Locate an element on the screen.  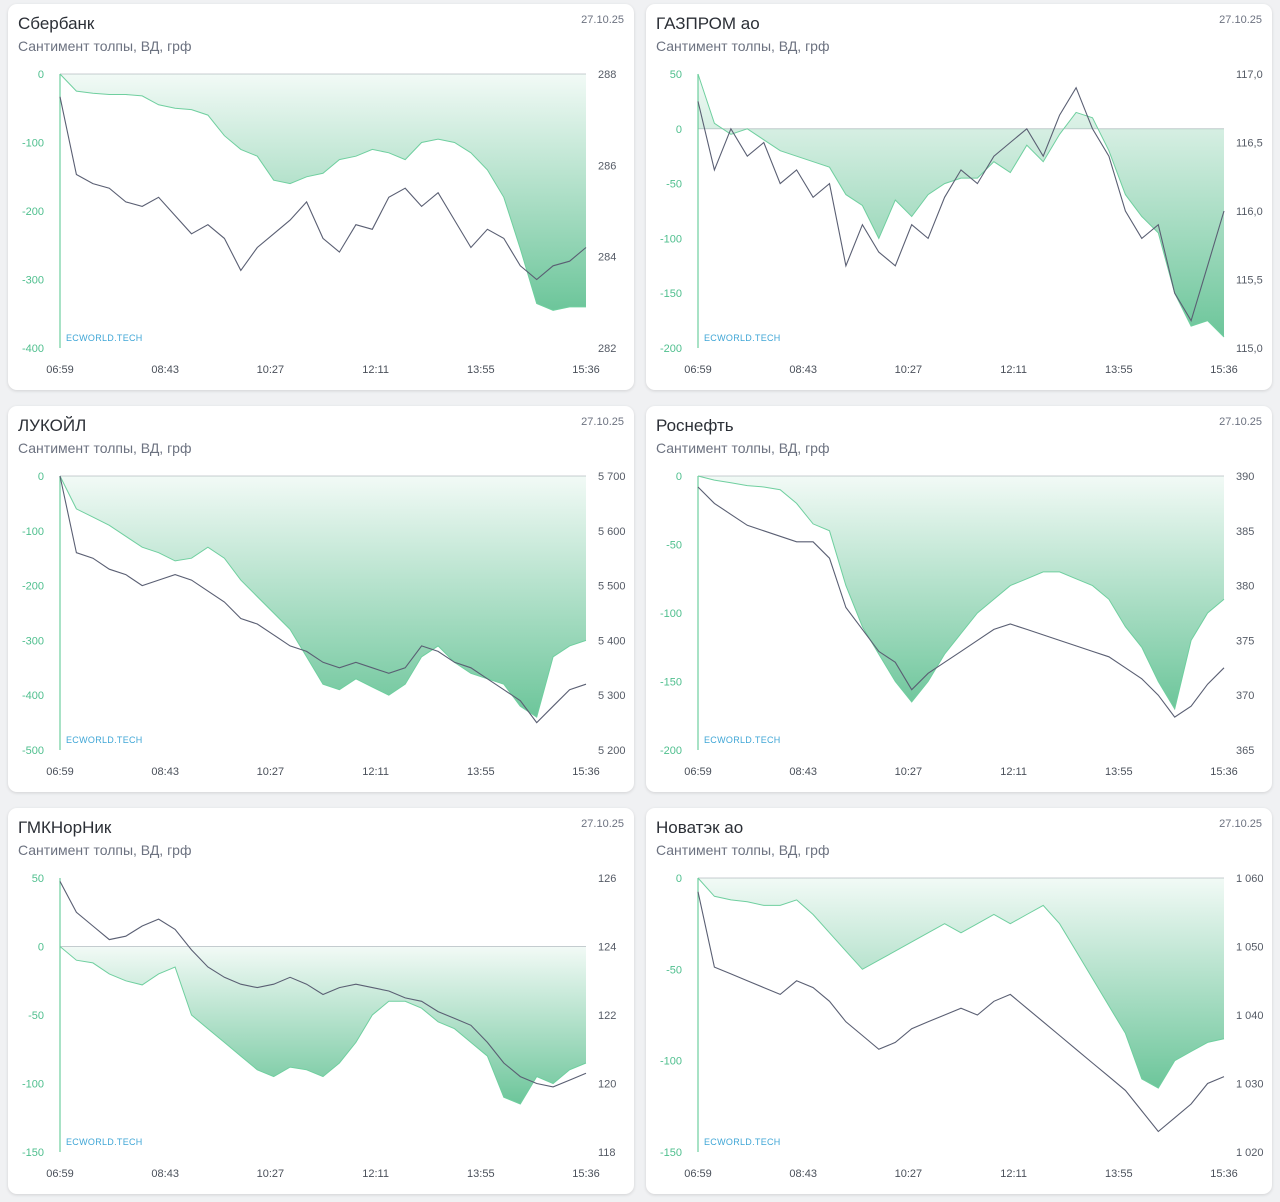
y-right-tick: 1 030 is located at coordinates (1250, 1085).